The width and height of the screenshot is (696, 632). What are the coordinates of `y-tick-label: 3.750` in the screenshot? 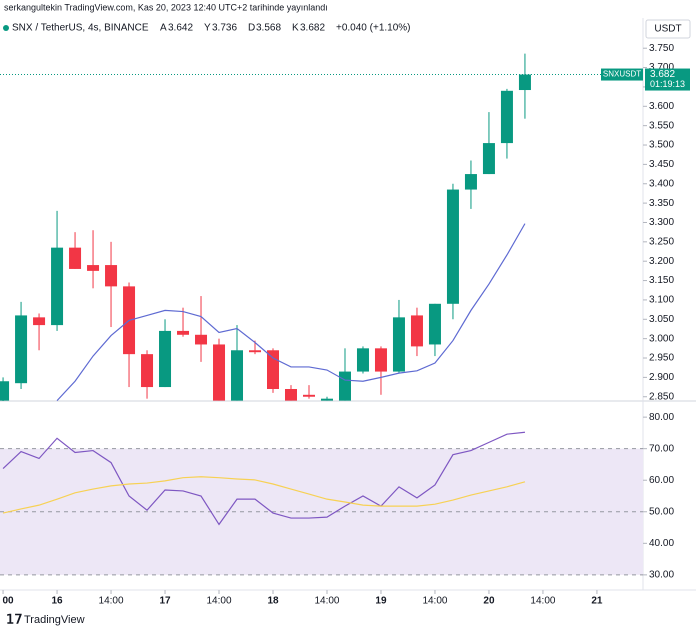 It's located at (661, 48).